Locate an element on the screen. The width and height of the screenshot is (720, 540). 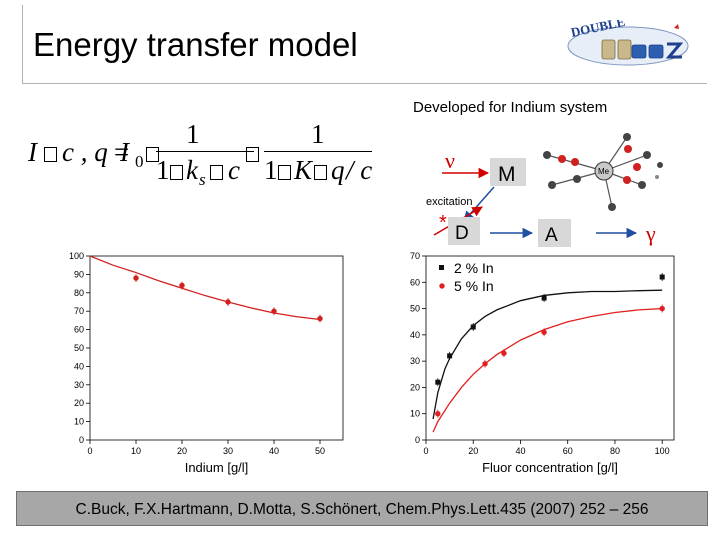
me-complex-icon: Me is located at coordinates (603, 172).